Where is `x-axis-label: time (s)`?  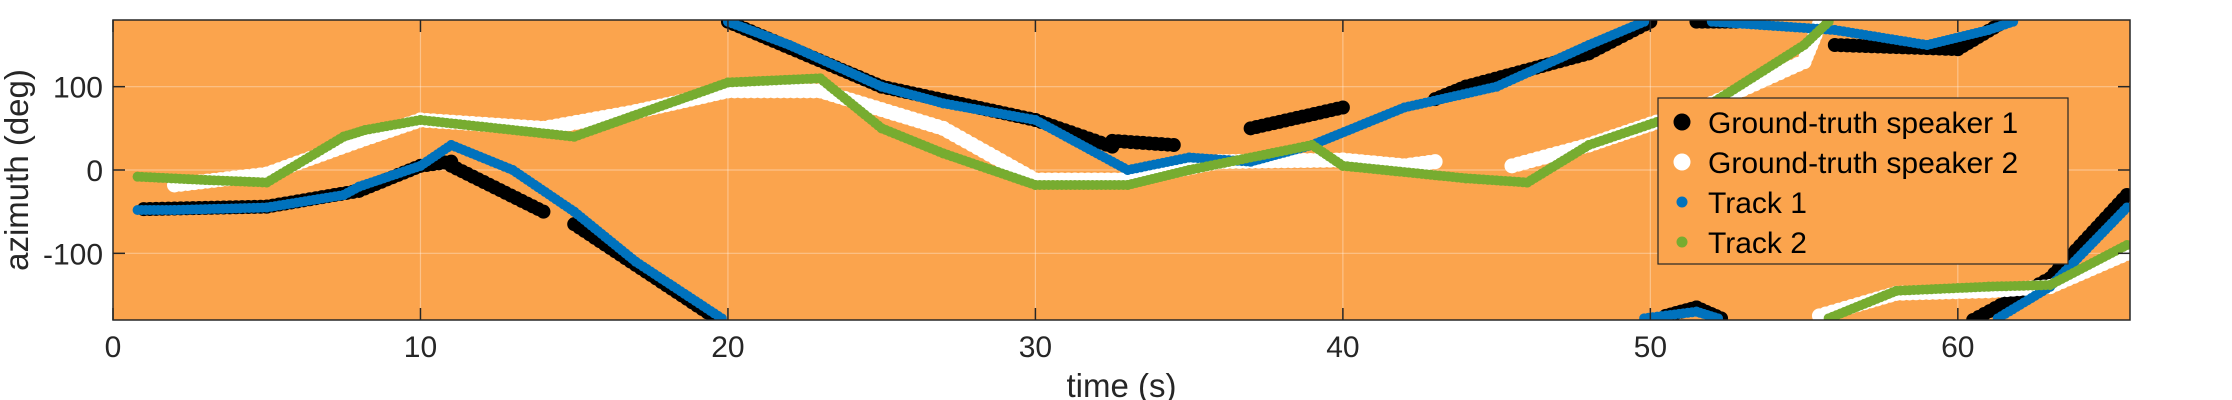
x-axis-label: time (s) is located at coordinates (1122, 383).